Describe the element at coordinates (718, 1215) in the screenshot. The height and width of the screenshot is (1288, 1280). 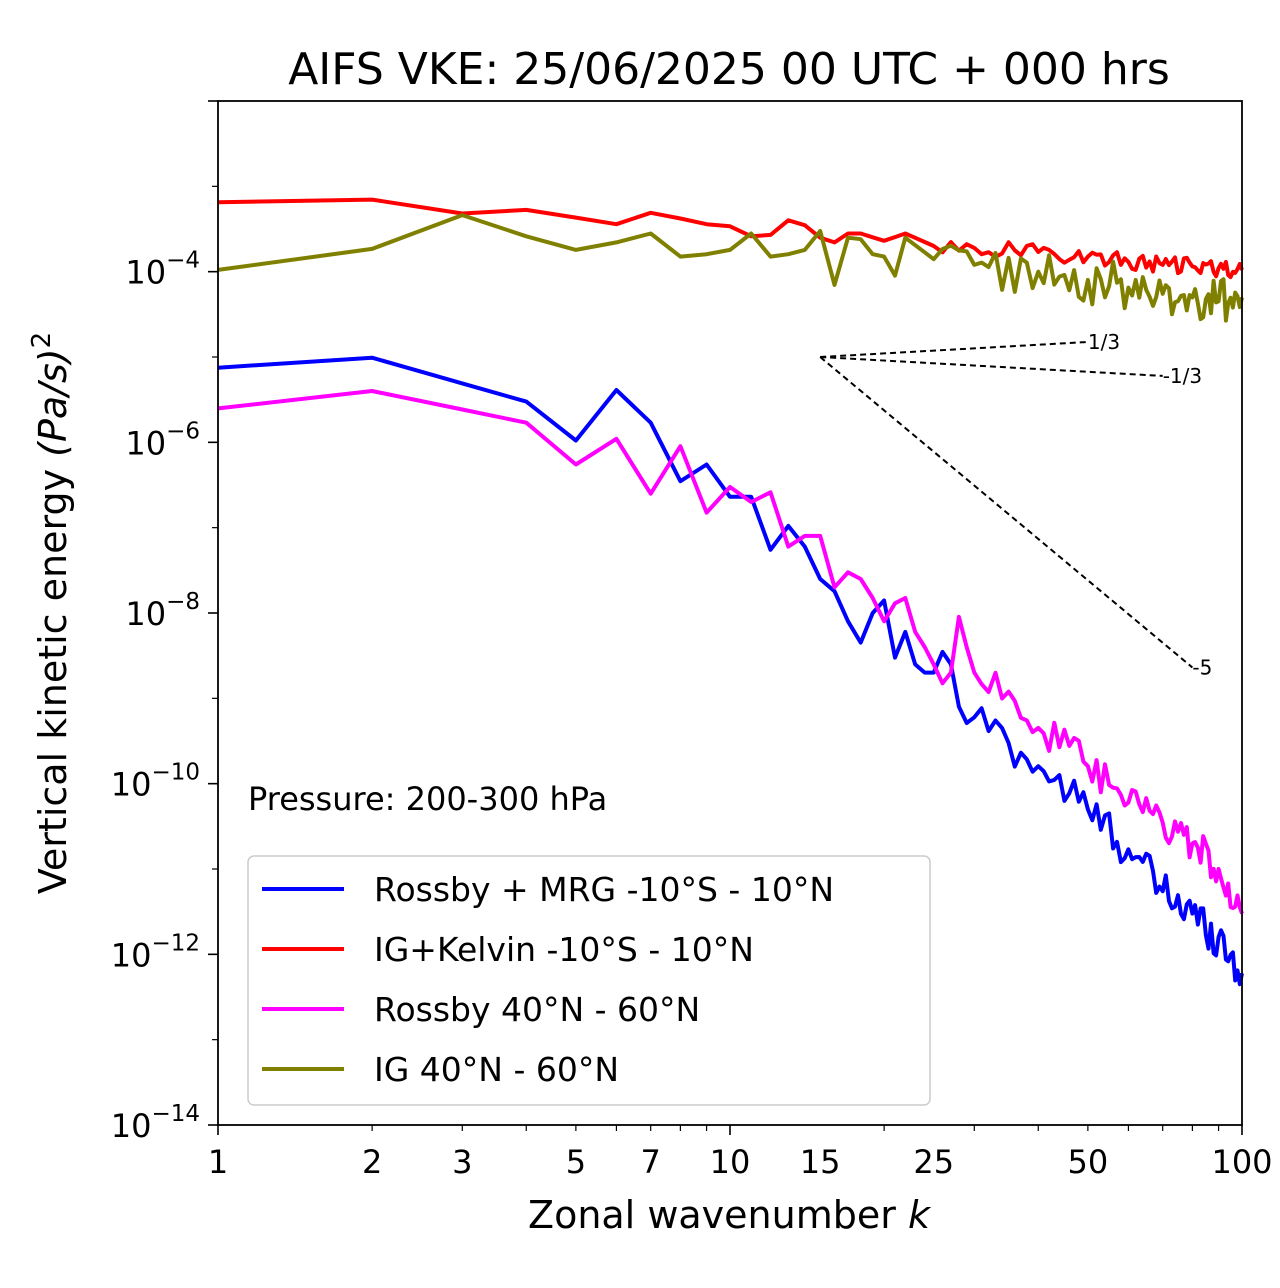
I see `x-axis-label-main: Zonal wavenumber` at that location.